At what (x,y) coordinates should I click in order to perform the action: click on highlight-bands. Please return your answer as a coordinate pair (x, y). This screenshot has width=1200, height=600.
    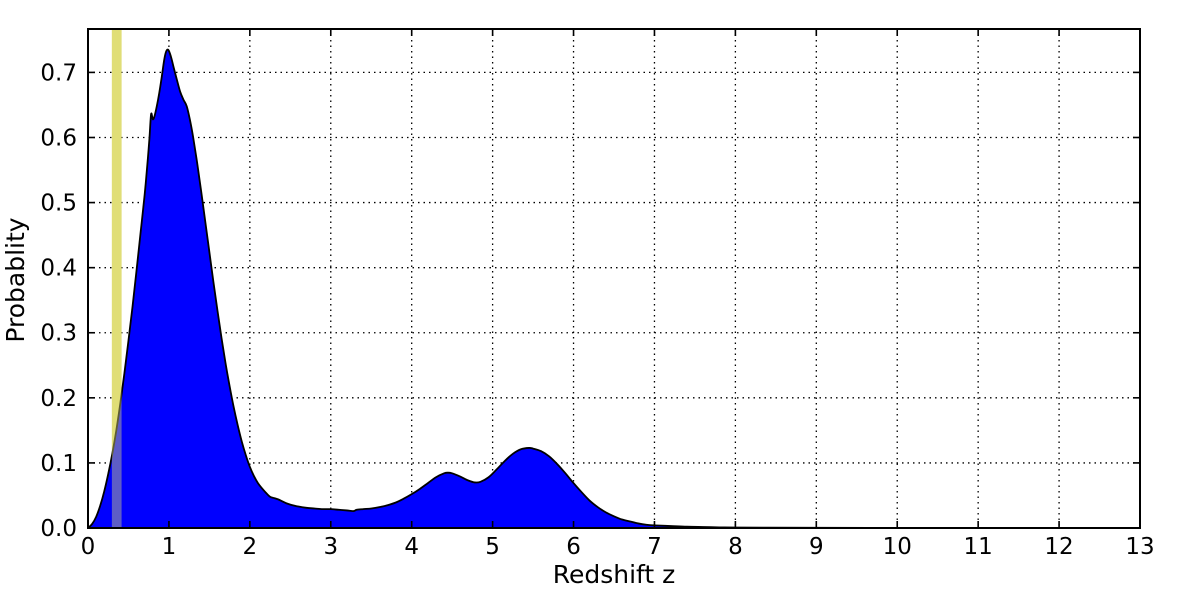
    Looking at the image, I should click on (116, 278).